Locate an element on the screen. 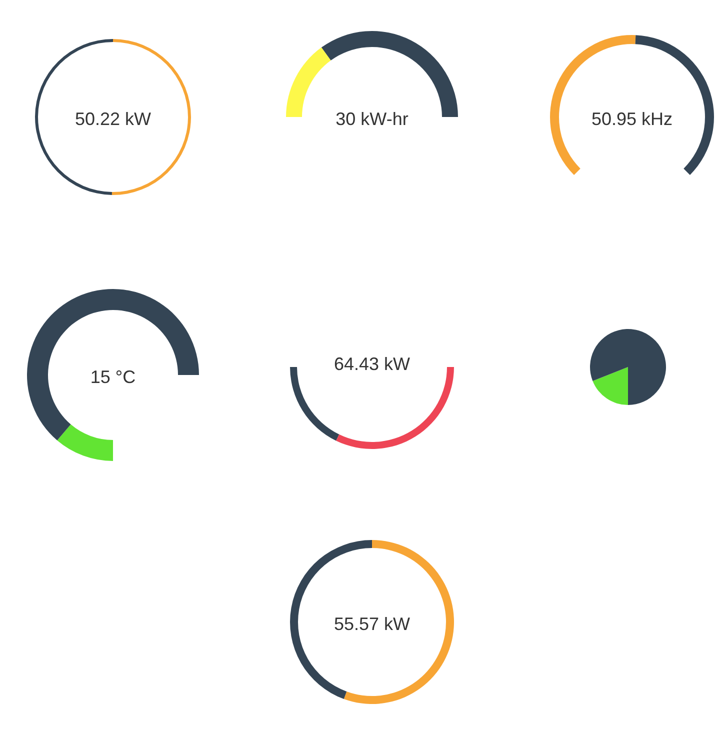 This screenshot has width=727, height=732. text: 30 kW-hr is located at coordinates (372, 119).